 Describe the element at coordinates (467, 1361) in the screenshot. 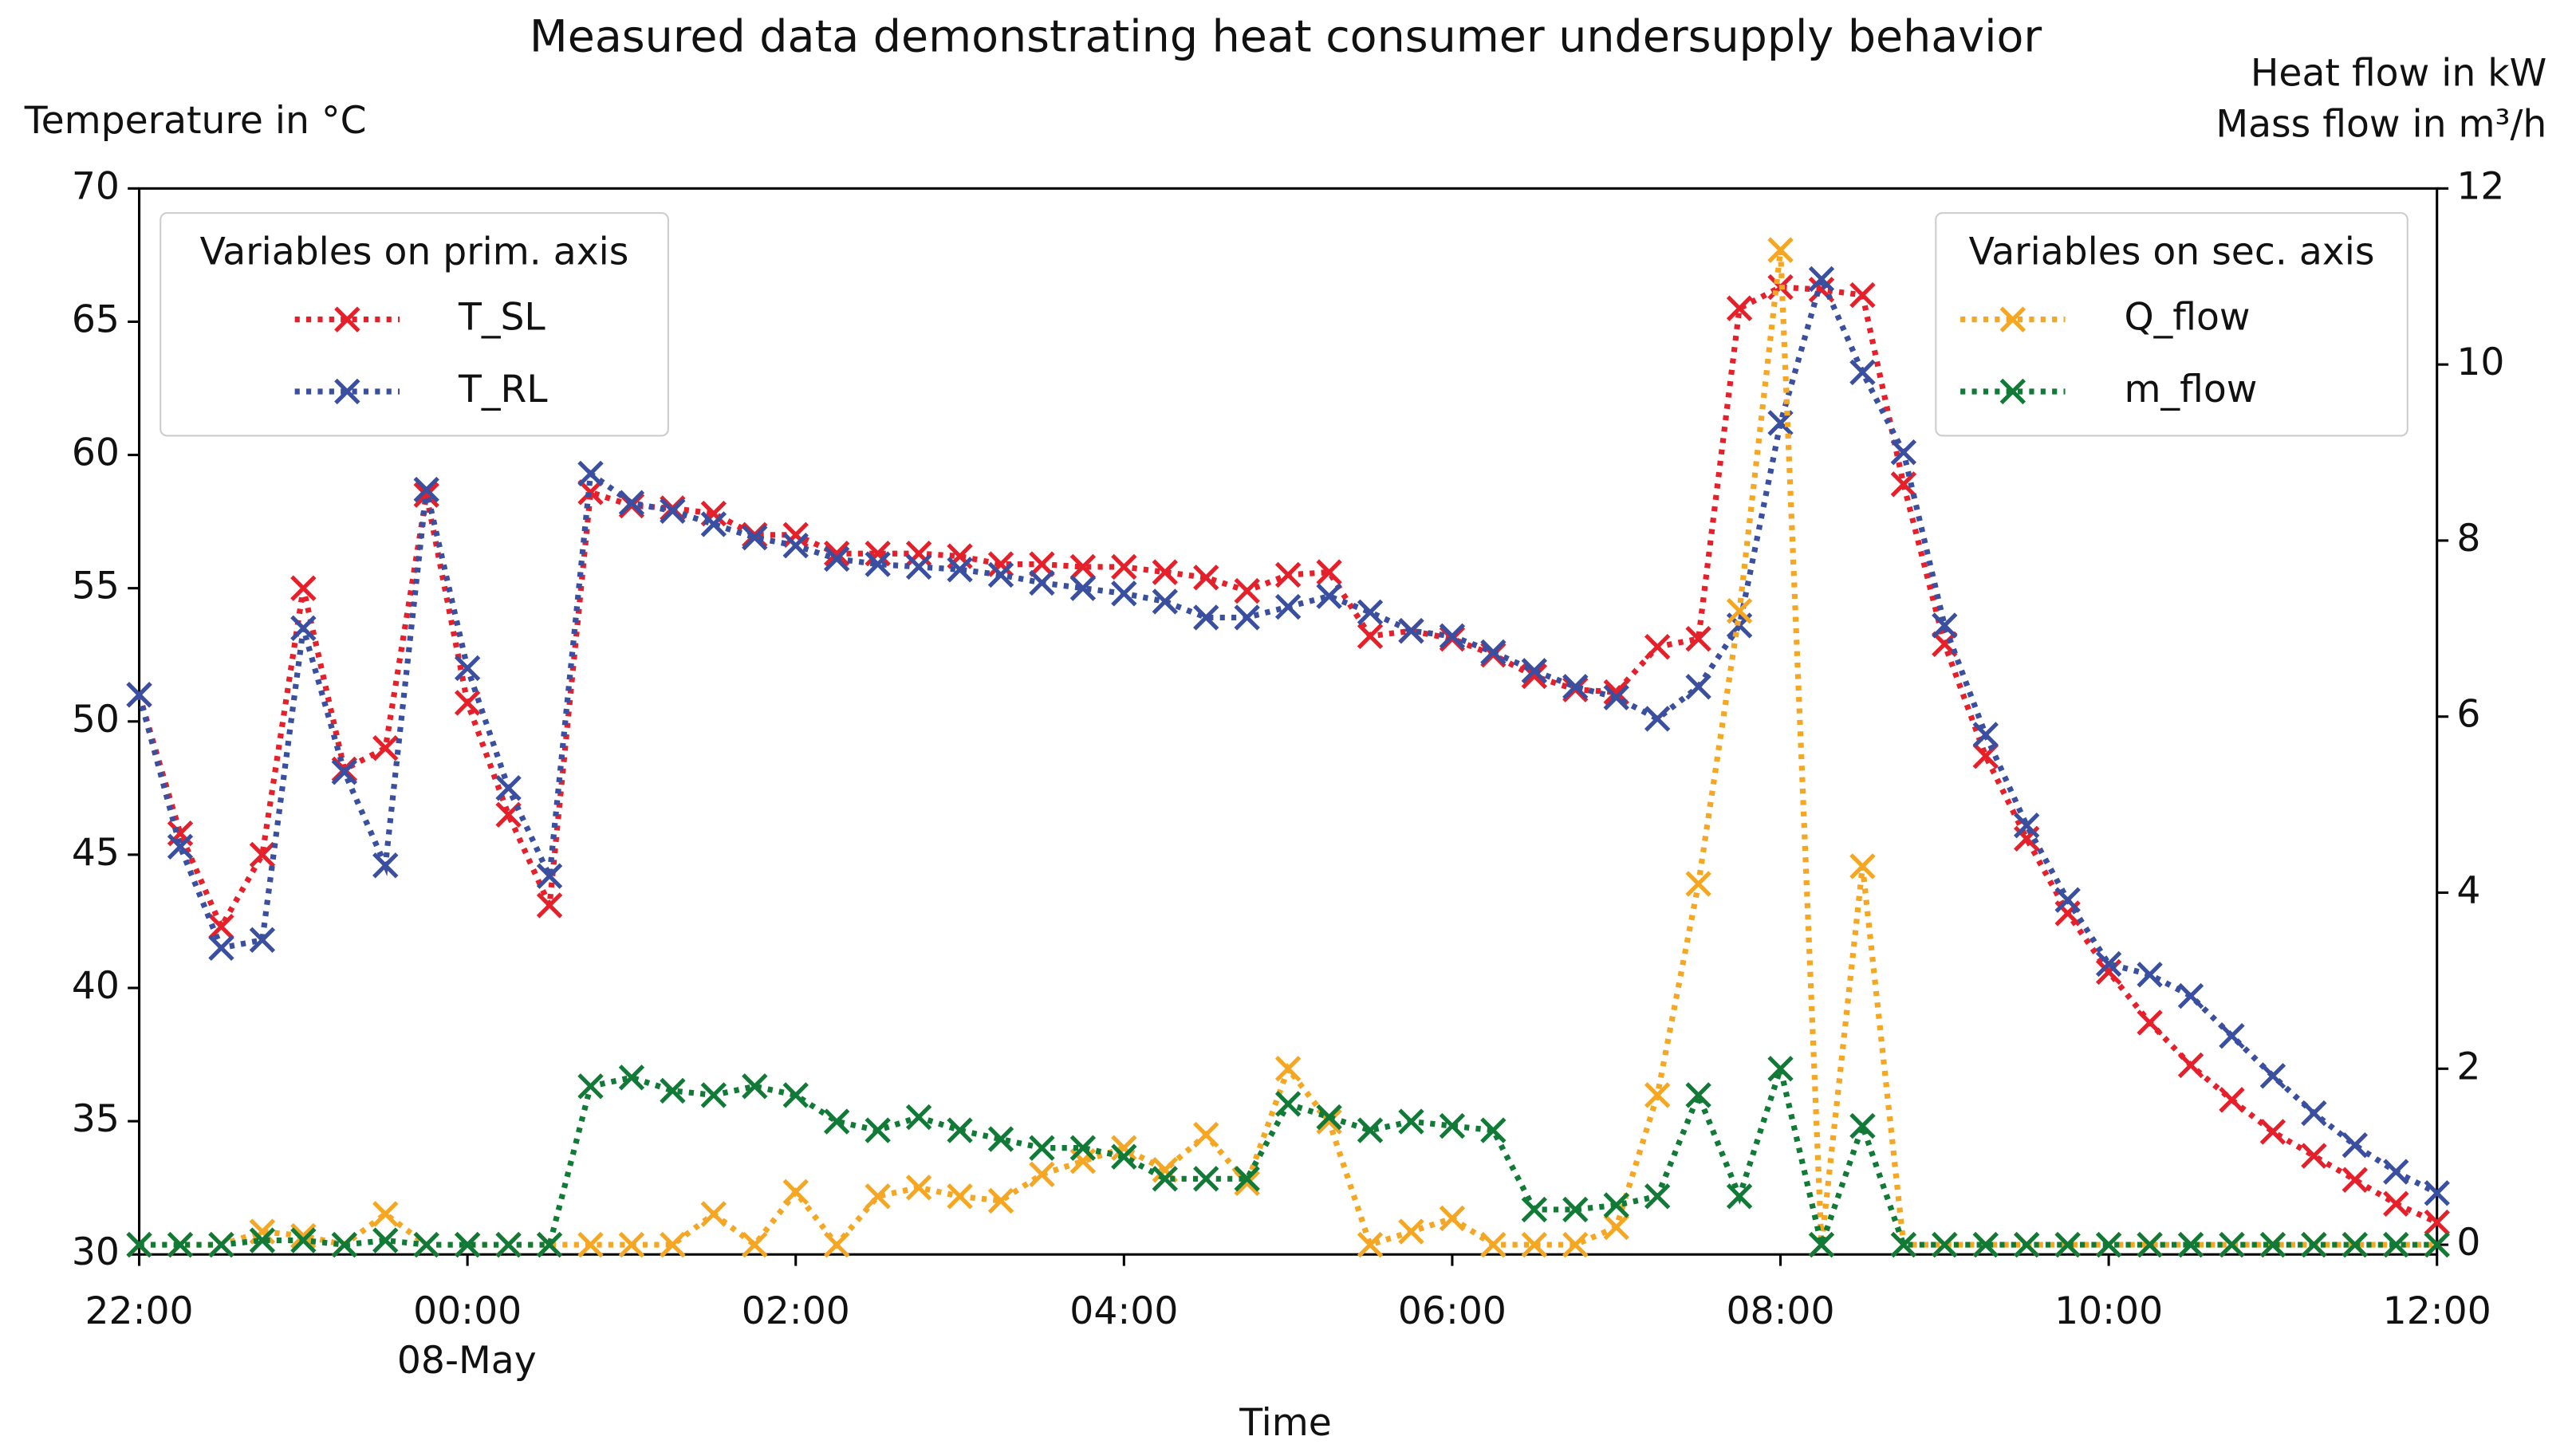

I see `x-date-label: 08-May` at that location.